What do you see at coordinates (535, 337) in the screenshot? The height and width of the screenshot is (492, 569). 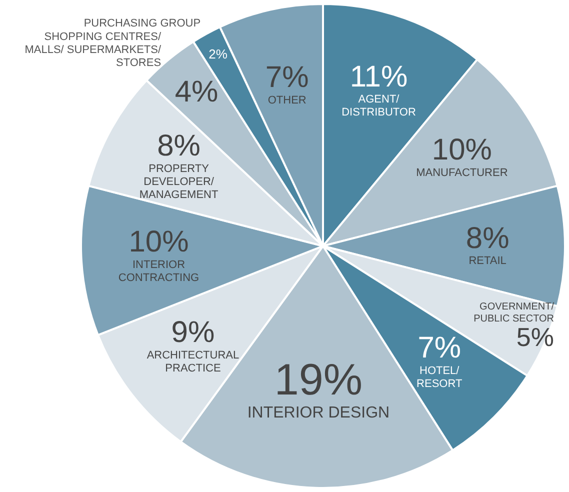 I see `data-label: 5%` at bounding box center [535, 337].